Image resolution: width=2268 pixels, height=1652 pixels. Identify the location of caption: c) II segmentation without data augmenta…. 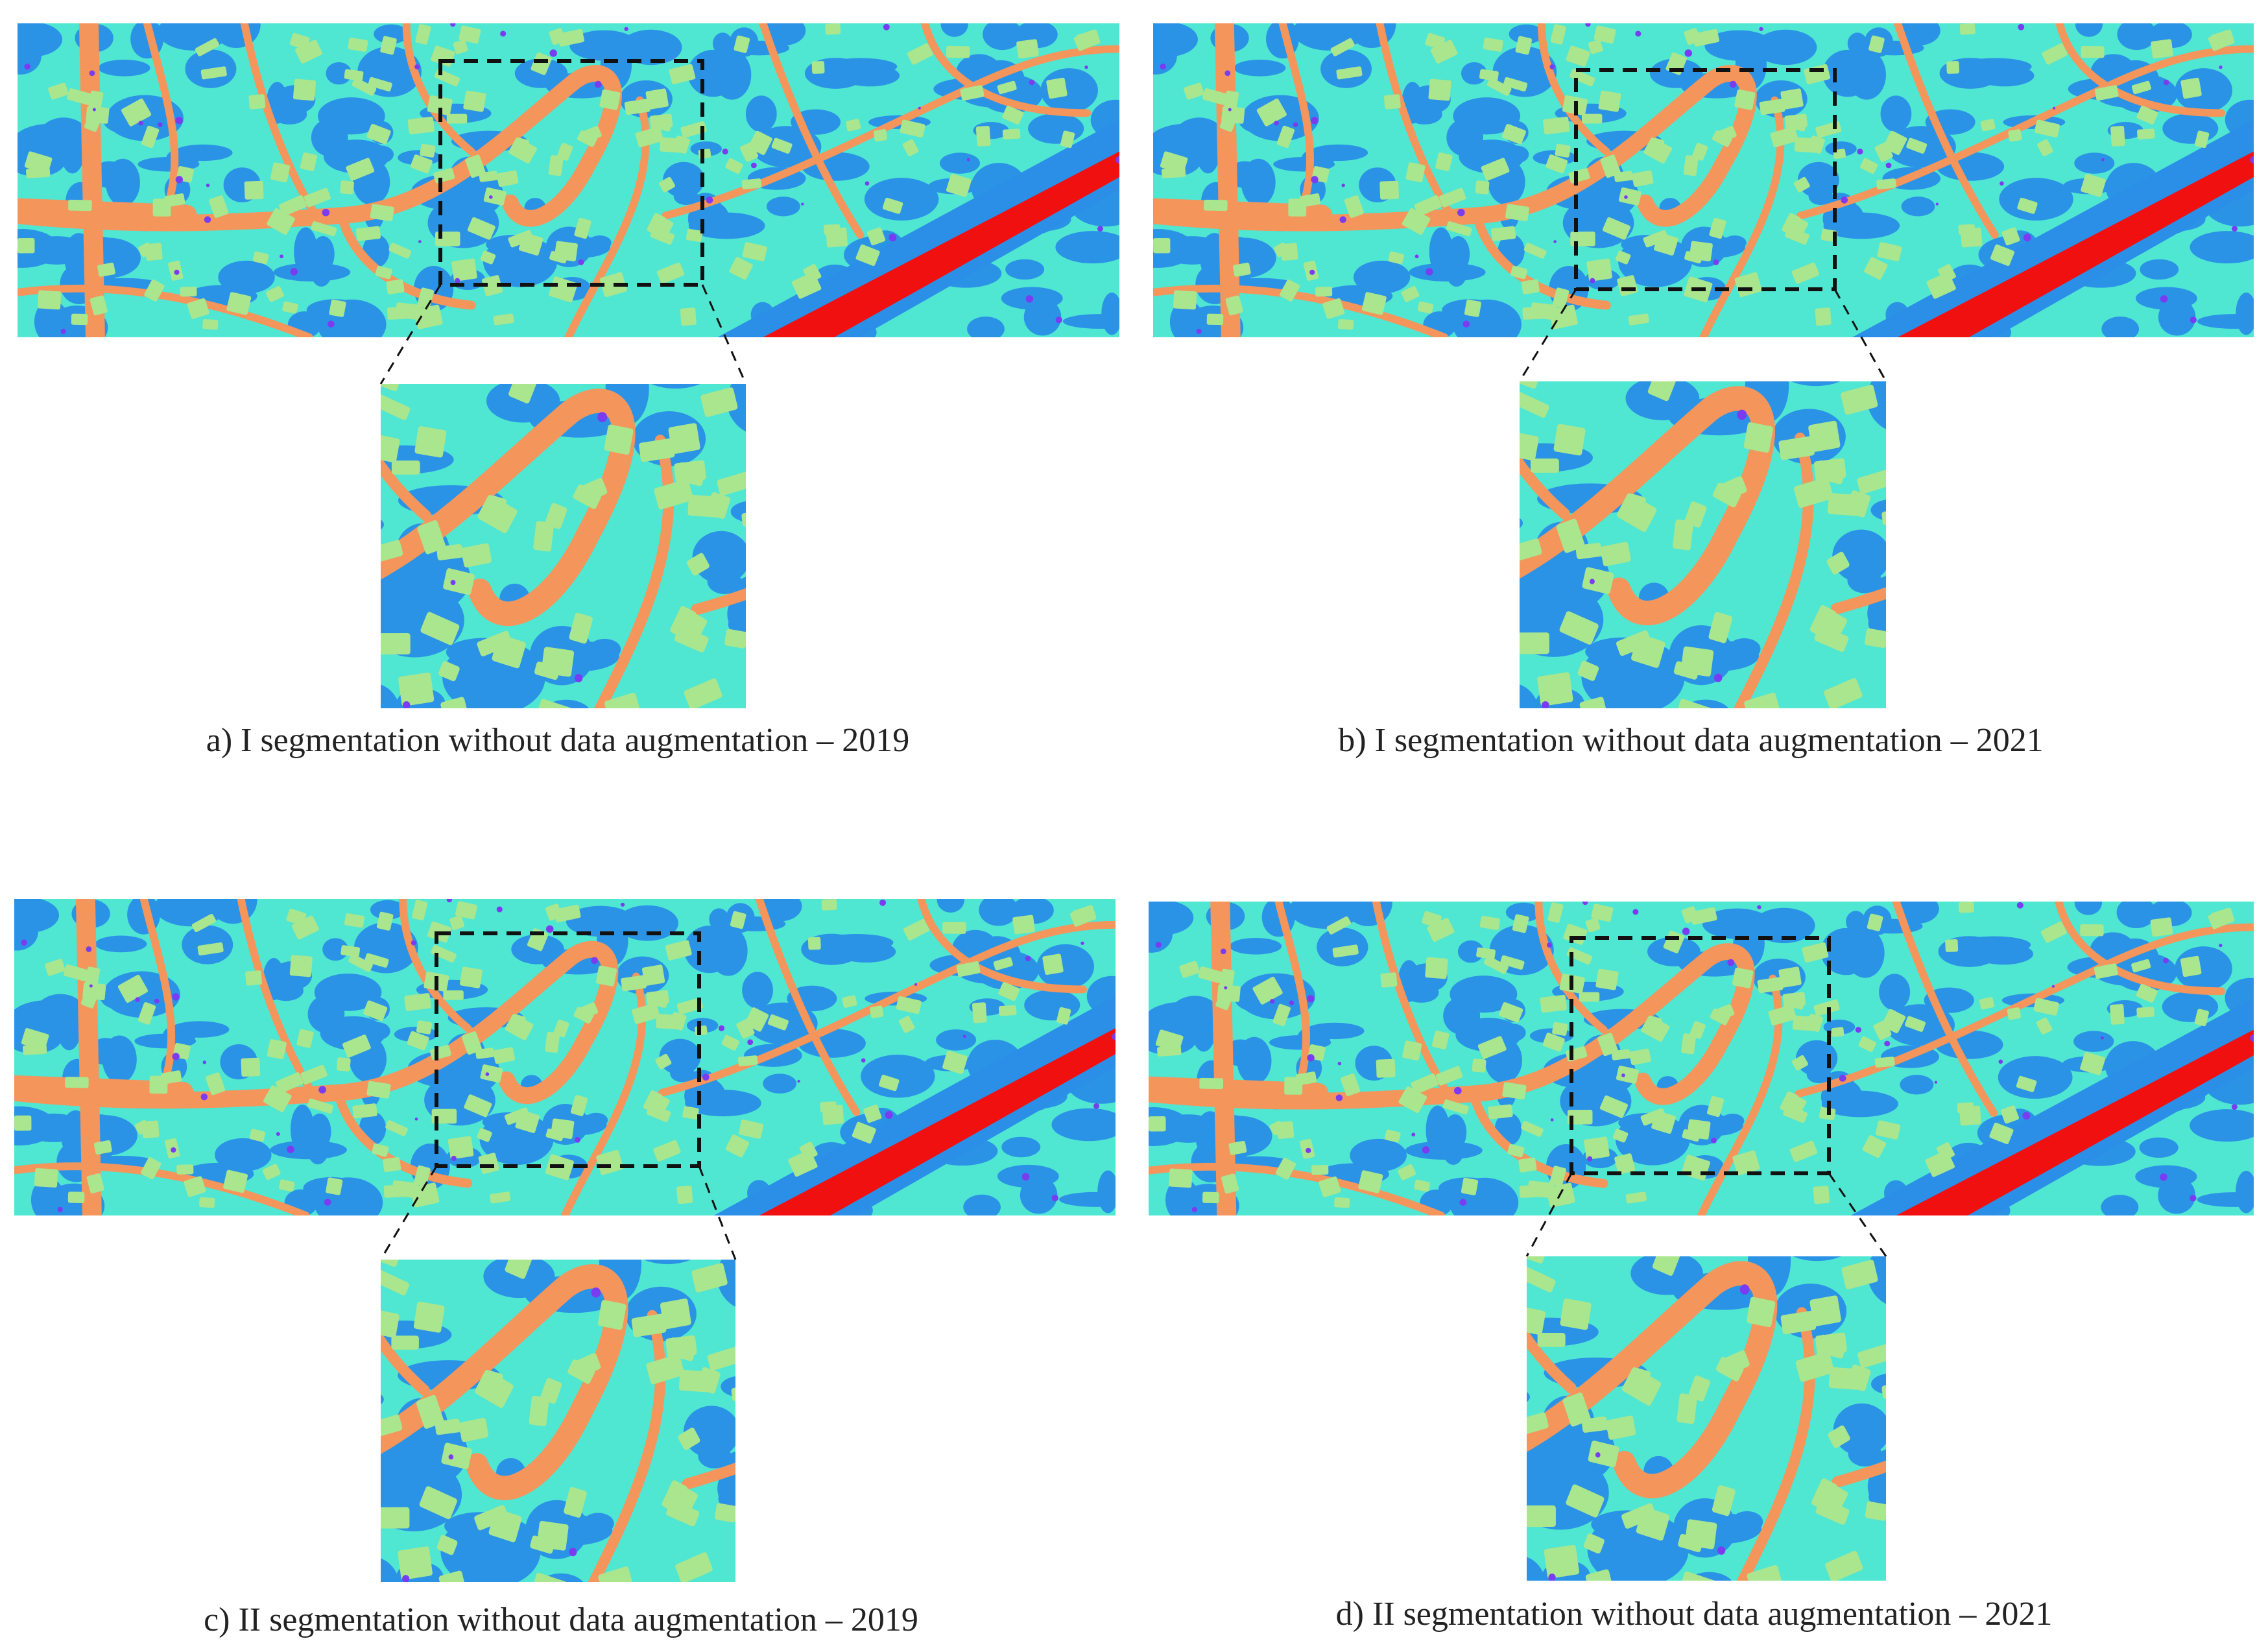
(561, 1619).